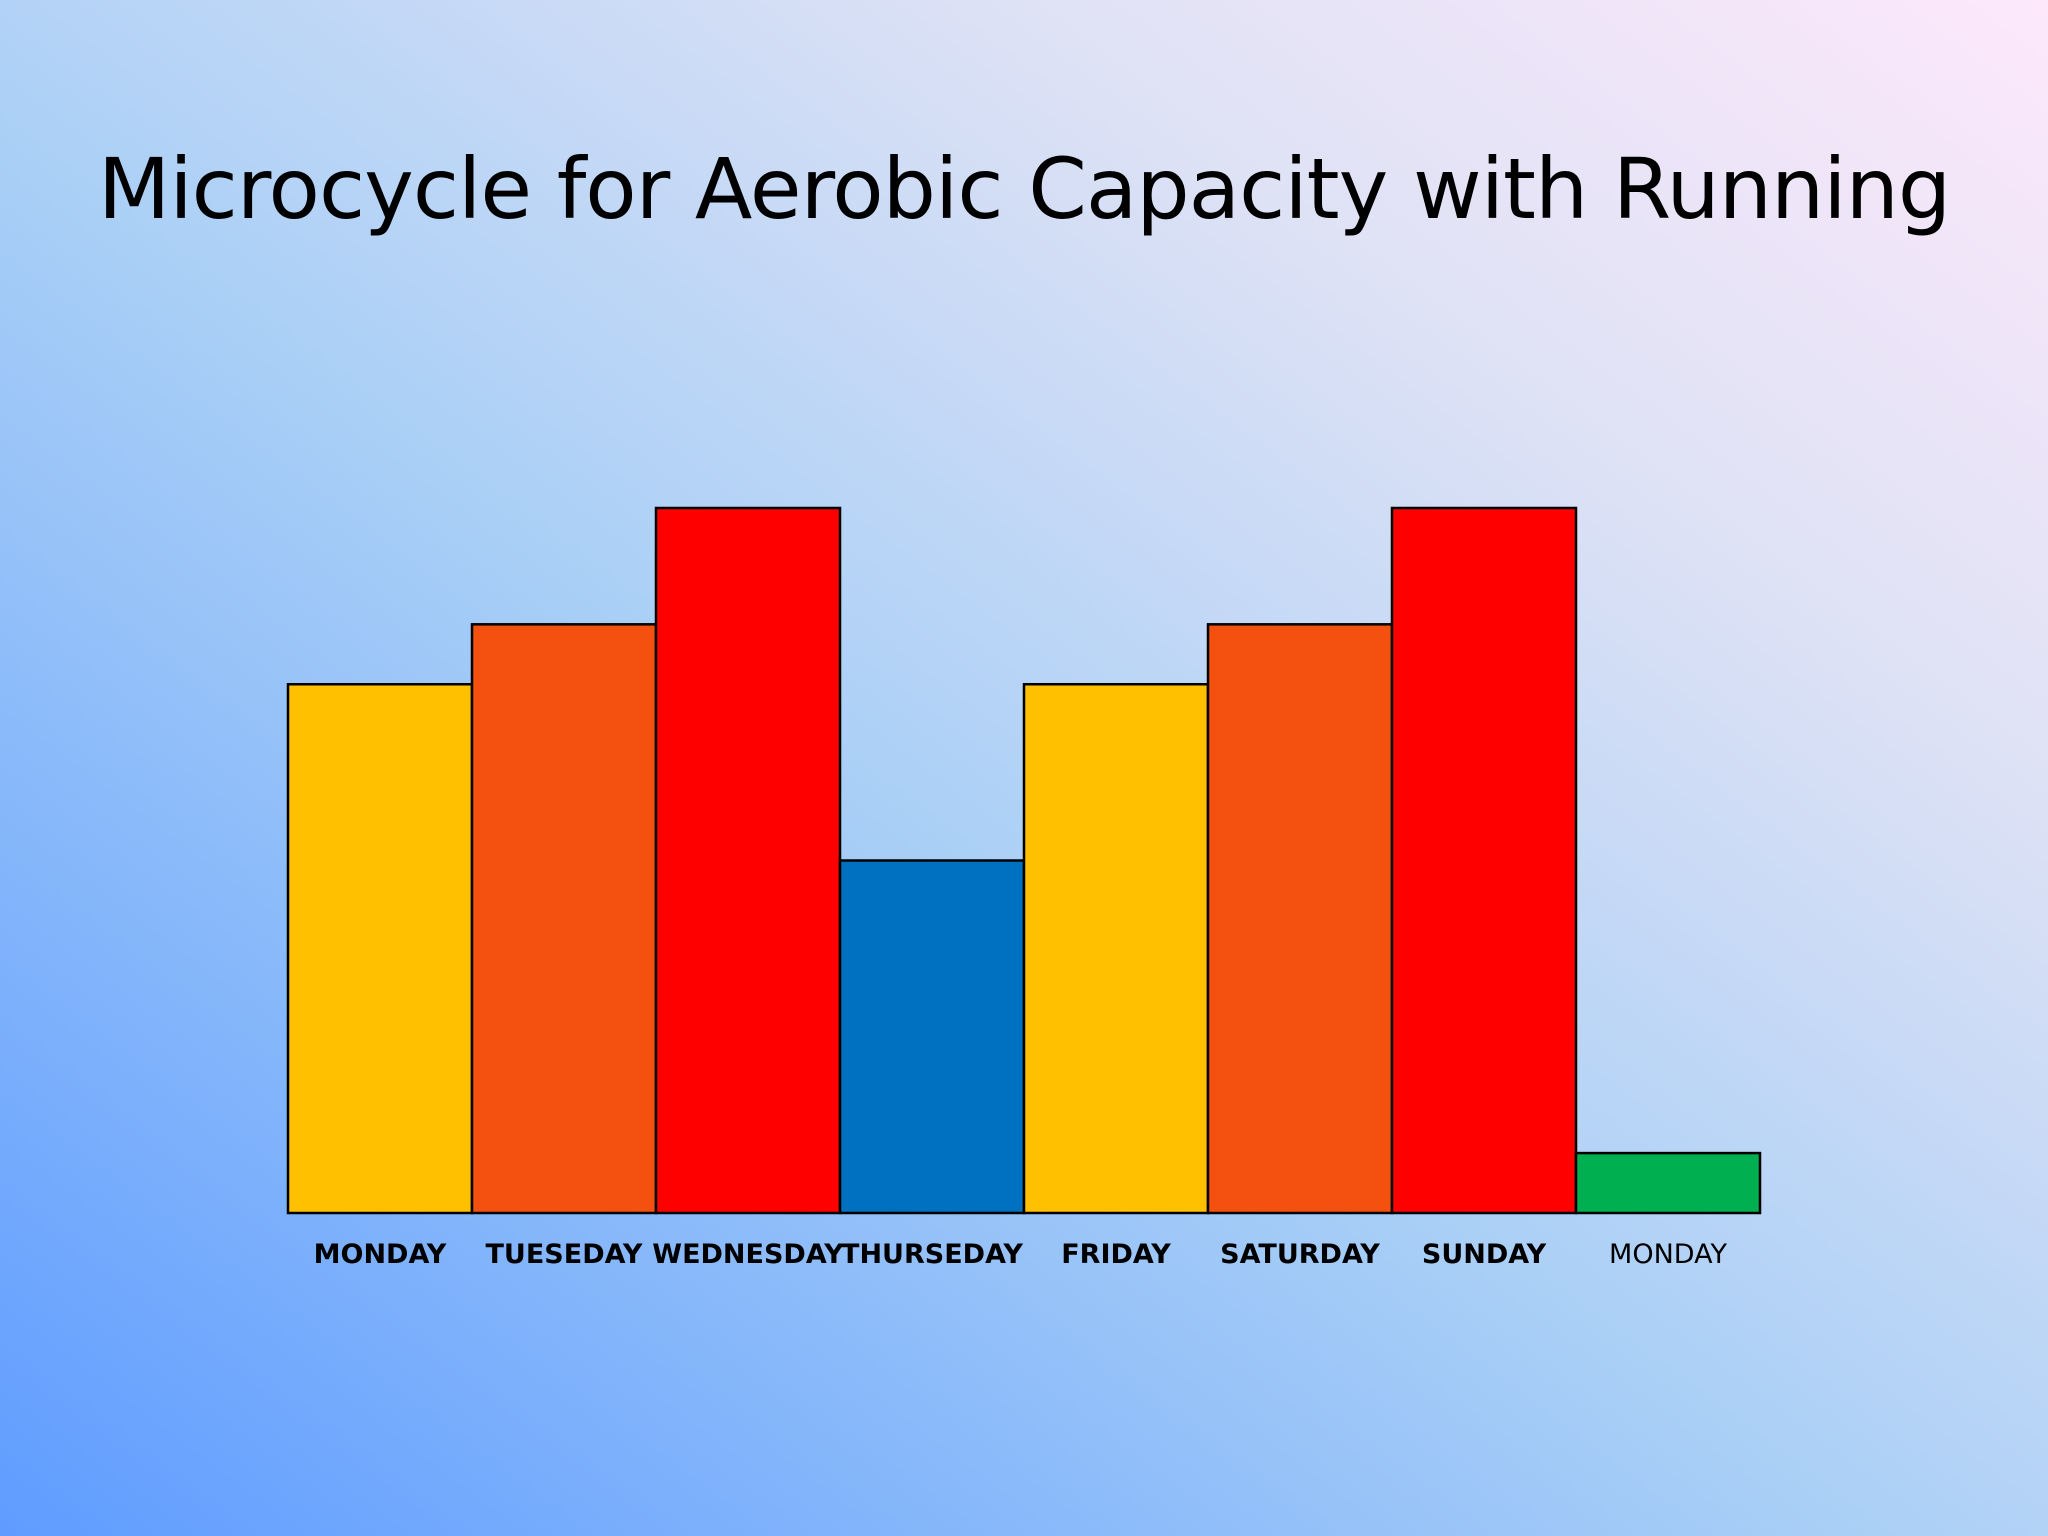 The height and width of the screenshot is (1536, 2048). What do you see at coordinates (1116, 1254) in the screenshot?
I see `category-label-5: FRIDAY` at bounding box center [1116, 1254].